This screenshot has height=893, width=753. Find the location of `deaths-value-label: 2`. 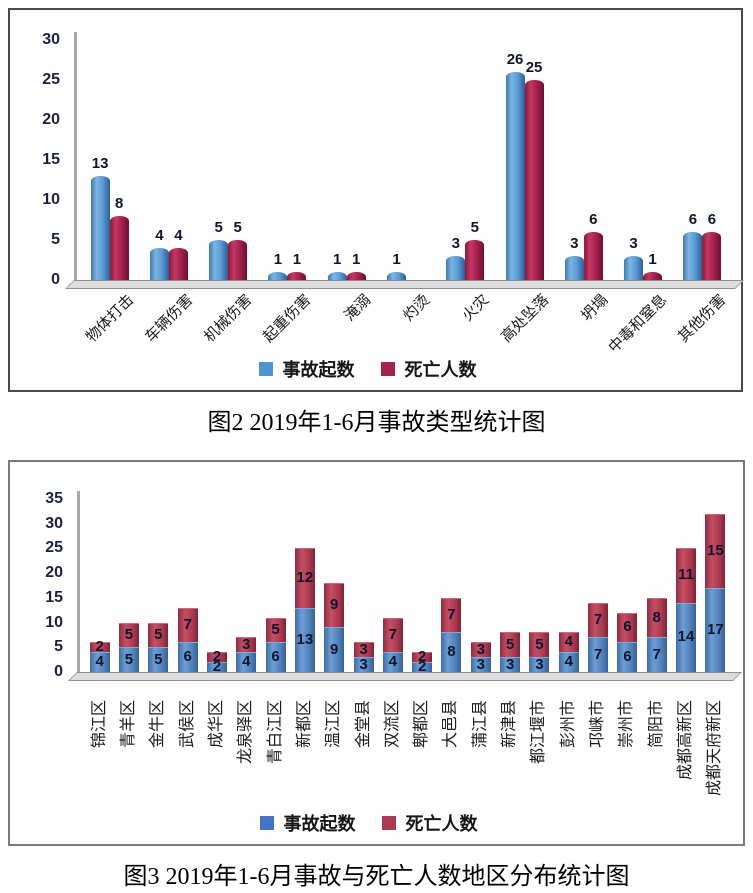

deaths-value-label: 2 is located at coordinates (422, 657).